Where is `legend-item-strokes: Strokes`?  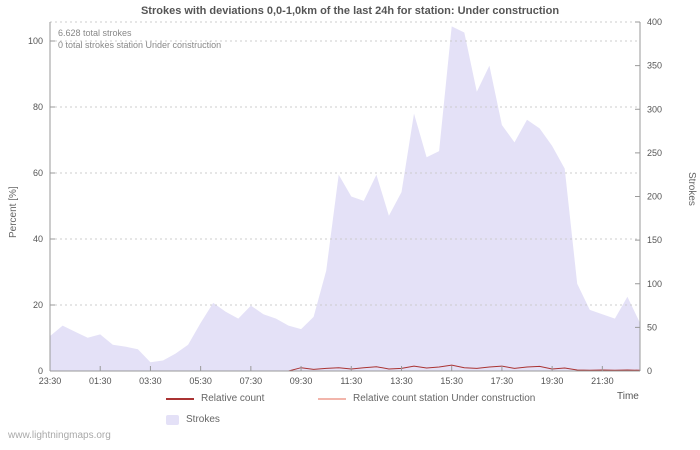
legend-item-strokes: Strokes is located at coordinates (193, 419).